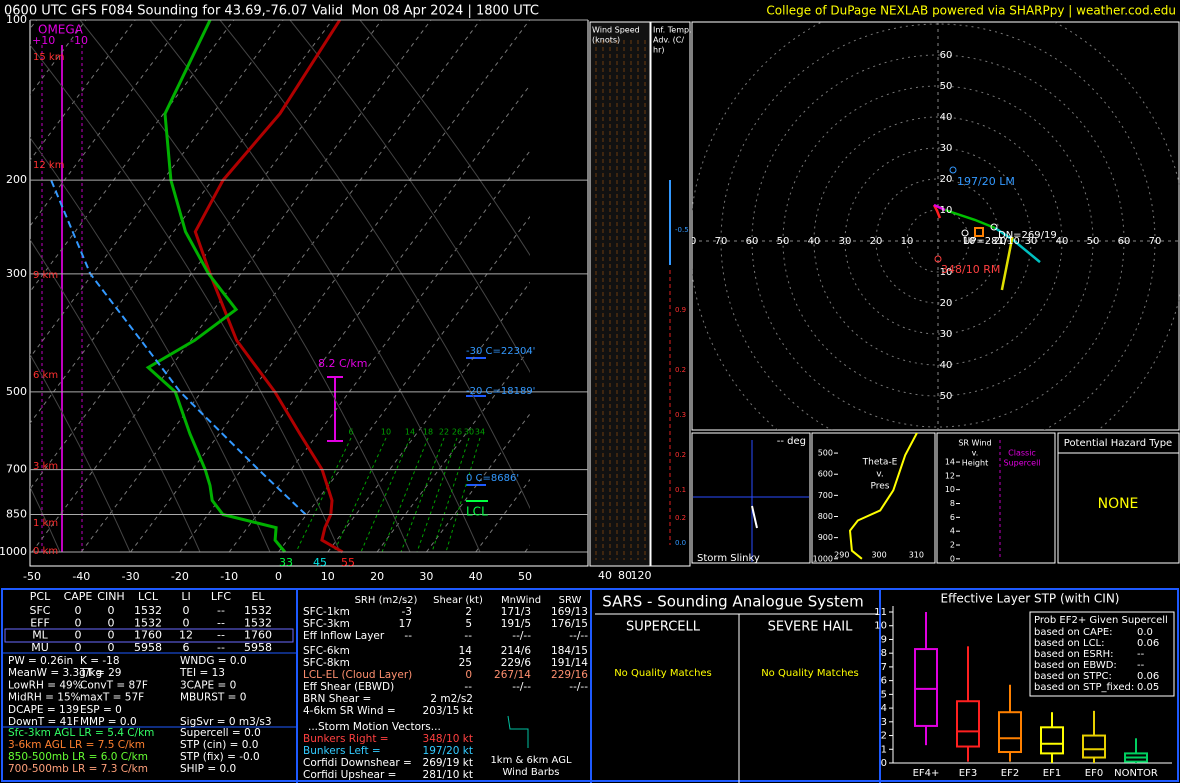 The height and width of the screenshot is (783, 1180). I want to click on legend-label: based on CAPE:, so click(1073, 632).